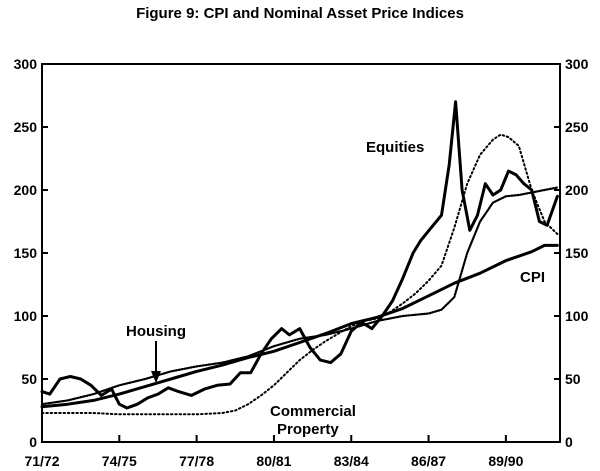  Describe the element at coordinates (26, 190) in the screenshot. I see `y-tick-label-left: 200` at that location.